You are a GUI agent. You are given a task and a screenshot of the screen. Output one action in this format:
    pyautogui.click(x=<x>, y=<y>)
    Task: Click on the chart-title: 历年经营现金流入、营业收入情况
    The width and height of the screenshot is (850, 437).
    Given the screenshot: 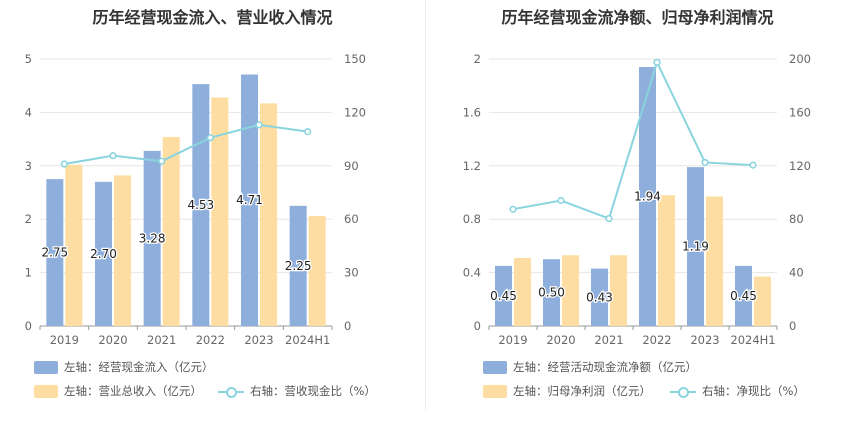 What is the action you would take?
    pyautogui.click(x=212, y=17)
    